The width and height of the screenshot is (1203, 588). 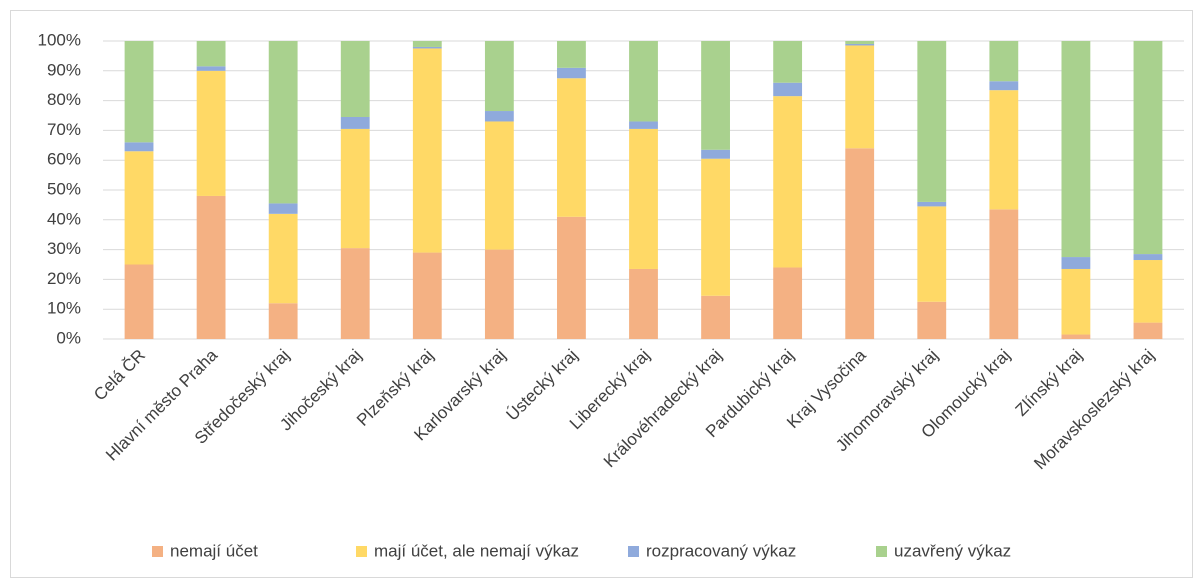 What do you see at coordinates (721, 550) in the screenshot?
I see `legend-label: rozpracovaný výkaz` at bounding box center [721, 550].